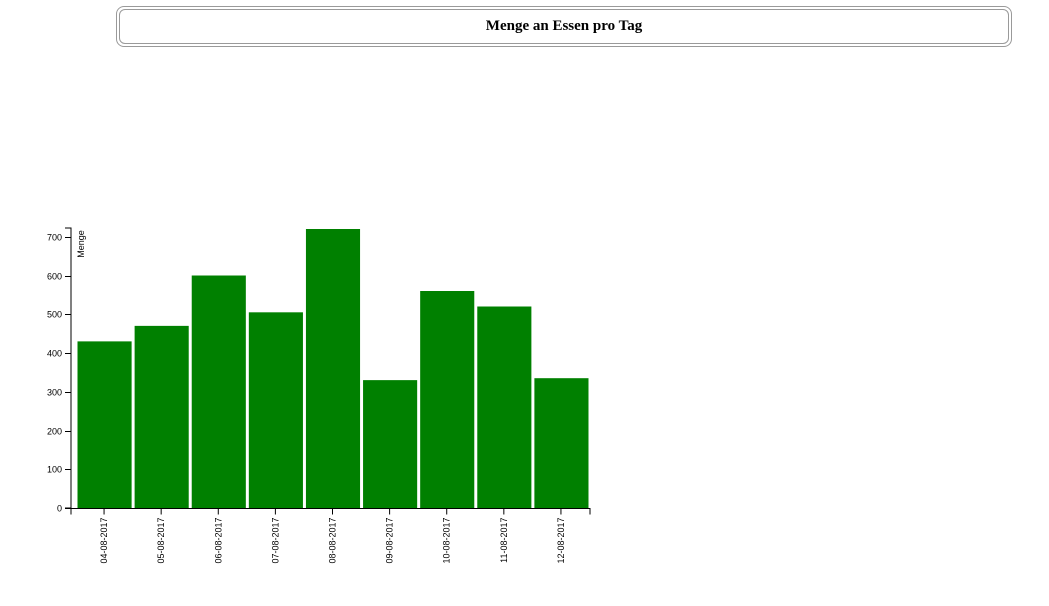 The image size is (1049, 606). Describe the element at coordinates (504, 540) in the screenshot. I see `x-tick-label: 11-08-2017` at that location.